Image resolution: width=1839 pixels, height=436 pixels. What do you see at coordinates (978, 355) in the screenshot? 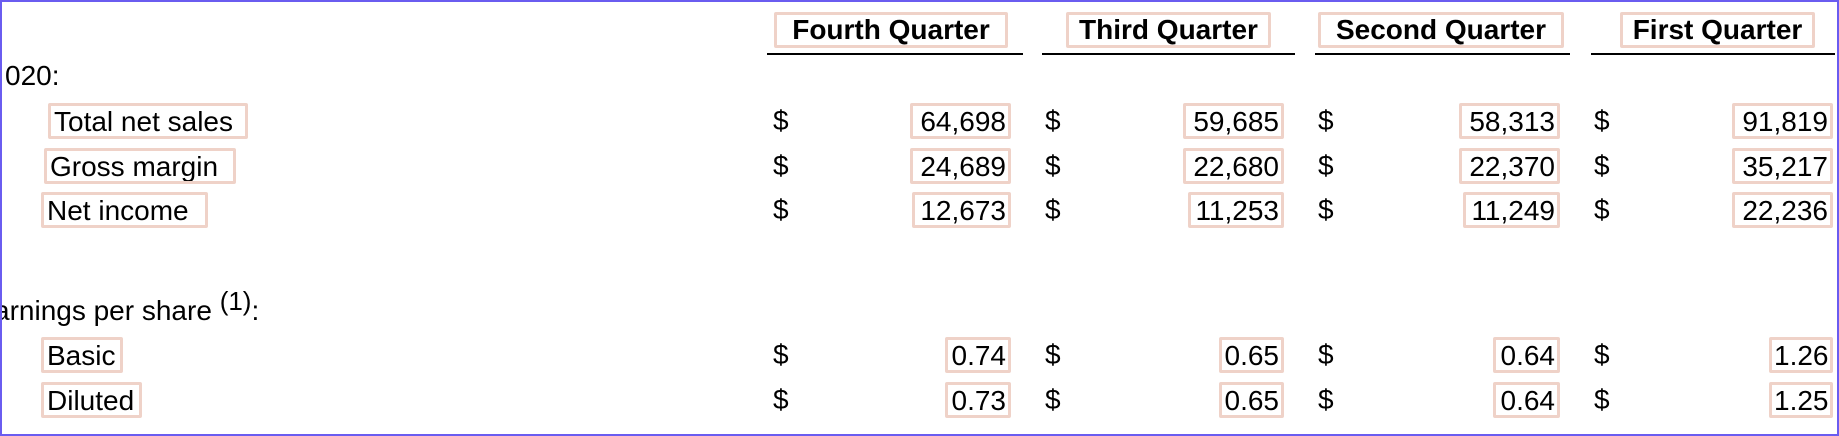
I see `value-basic-q4: 0.74` at bounding box center [978, 355].